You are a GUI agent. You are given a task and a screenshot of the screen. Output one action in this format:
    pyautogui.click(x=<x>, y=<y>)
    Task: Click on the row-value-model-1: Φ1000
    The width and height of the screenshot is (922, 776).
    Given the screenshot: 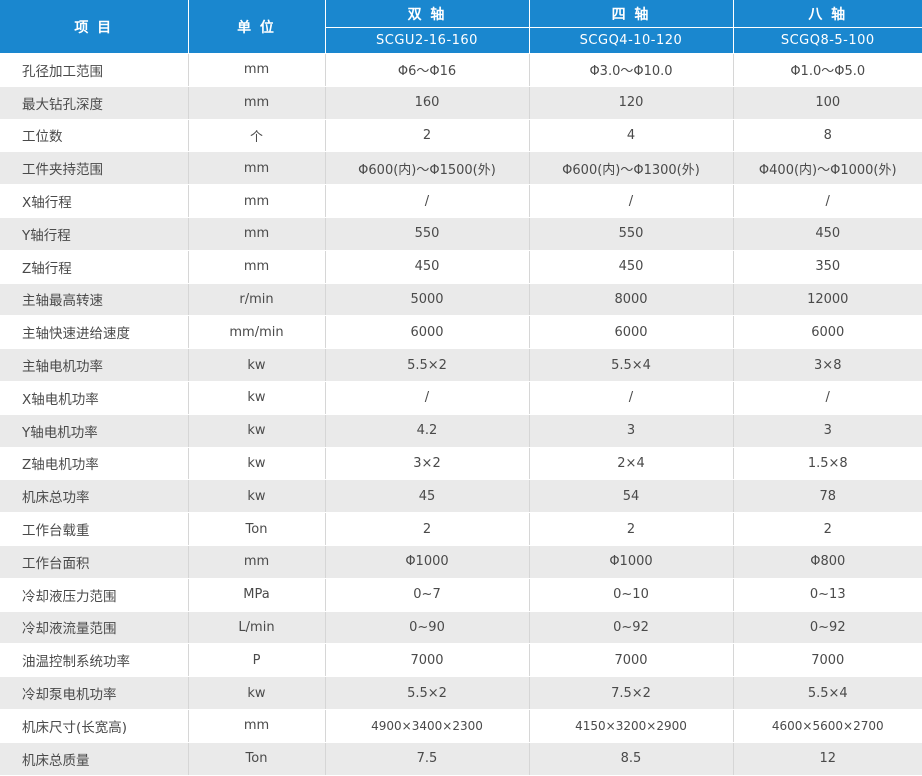 What is the action you would take?
    pyautogui.click(x=427, y=562)
    